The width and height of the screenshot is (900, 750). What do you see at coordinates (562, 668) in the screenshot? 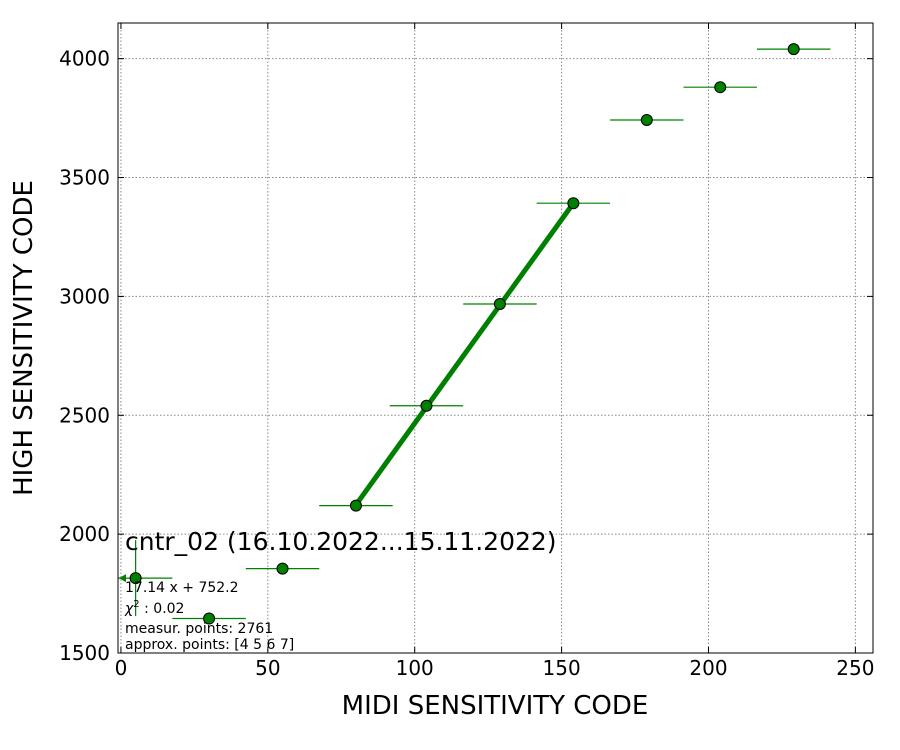
I see `x-tick-label: 150` at bounding box center [562, 668].